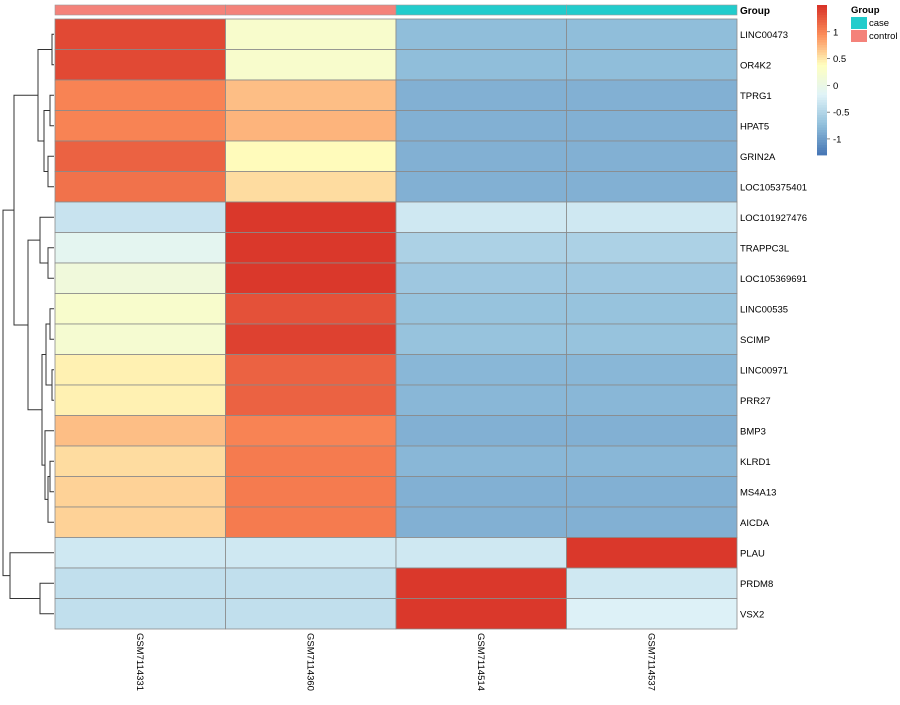 Image resolution: width=900 pixels, height=705 pixels. I want to click on column-annotation-bar, so click(396, 10).